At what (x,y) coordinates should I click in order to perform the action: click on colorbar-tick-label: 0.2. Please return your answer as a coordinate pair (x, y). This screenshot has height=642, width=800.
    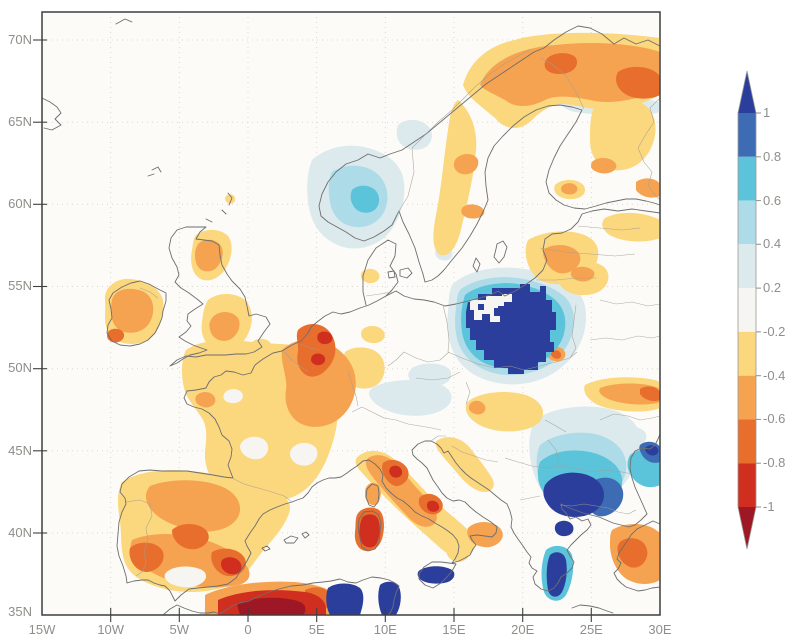
    Looking at the image, I should click on (772, 287).